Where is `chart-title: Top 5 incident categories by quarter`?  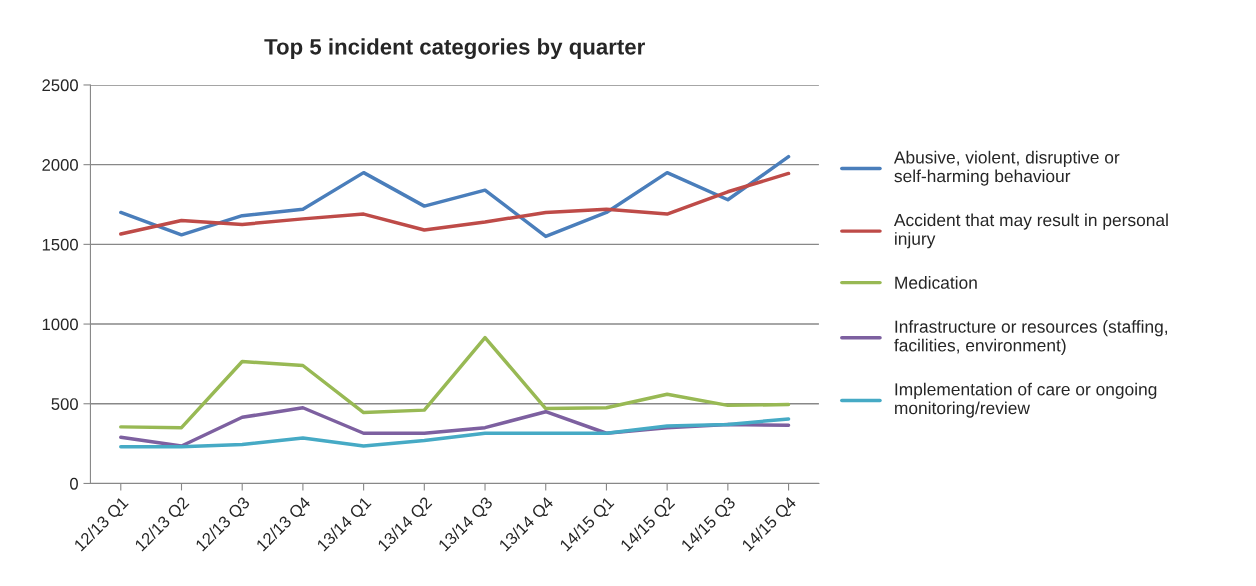
chart-title: Top 5 incident categories by quarter is located at coordinates (454, 49).